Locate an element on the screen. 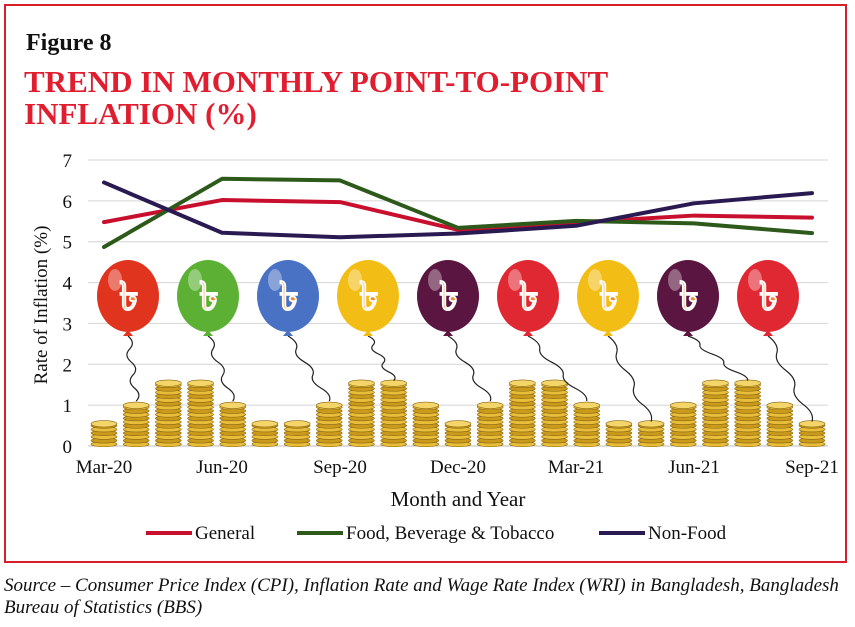 The image size is (855, 627). legend: General Food, Beverage & Tobacco Non-Food is located at coordinates (436, 533).